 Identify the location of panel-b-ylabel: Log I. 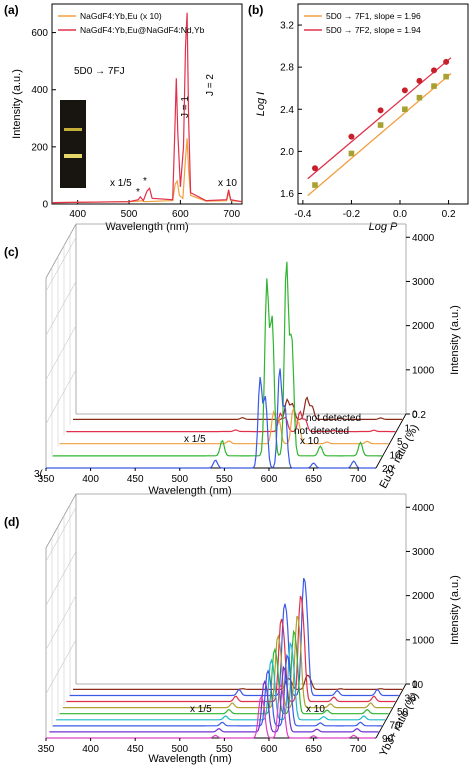
(261, 104).